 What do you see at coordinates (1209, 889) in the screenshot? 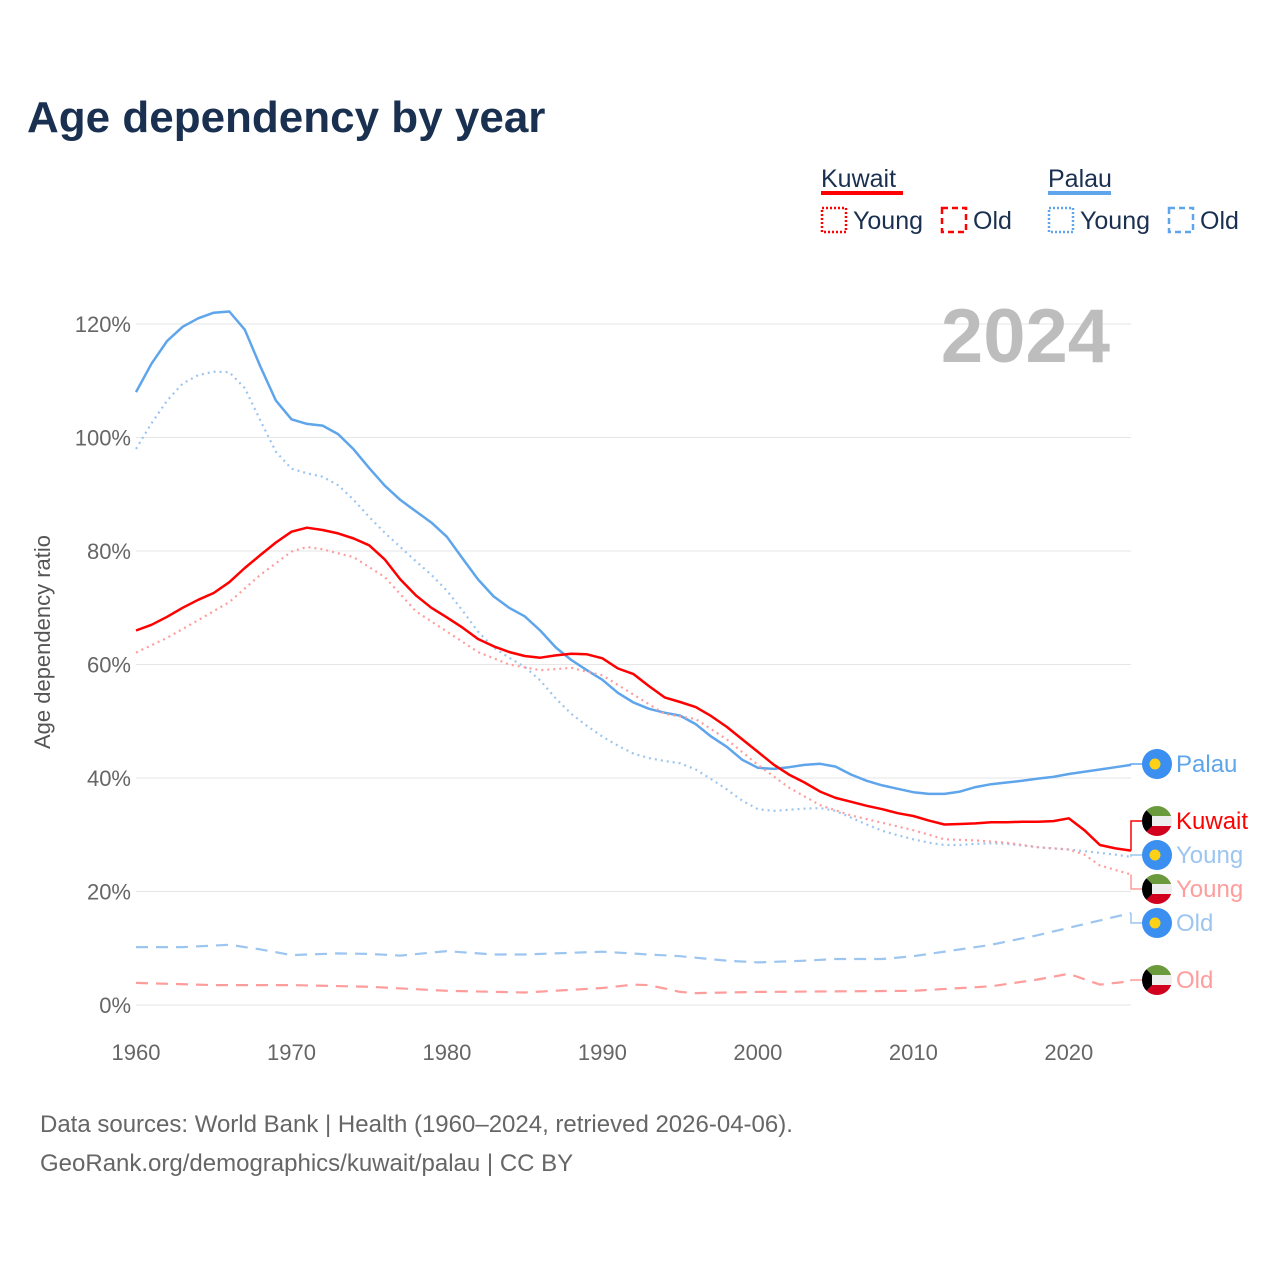
I see `end-label-kuwait-young: Young` at bounding box center [1209, 889].